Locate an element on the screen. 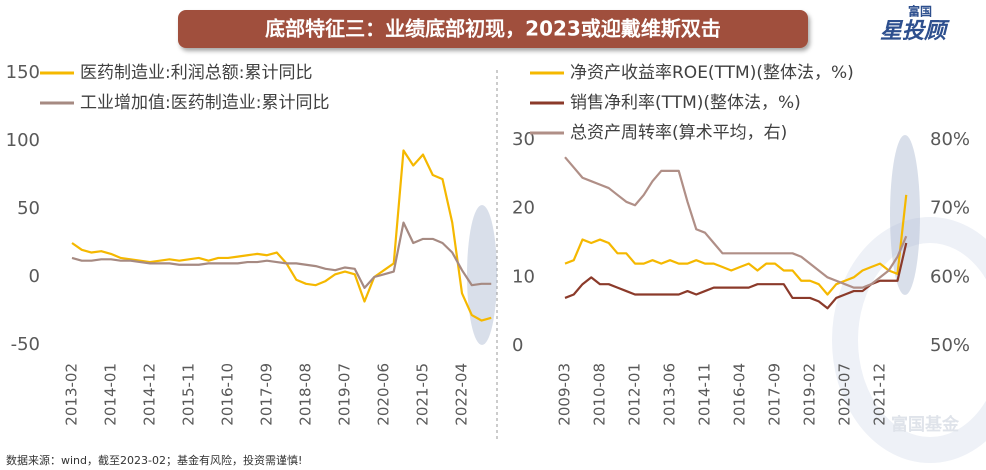  x-tick-label: 2013-02 is located at coordinates (72, 394).